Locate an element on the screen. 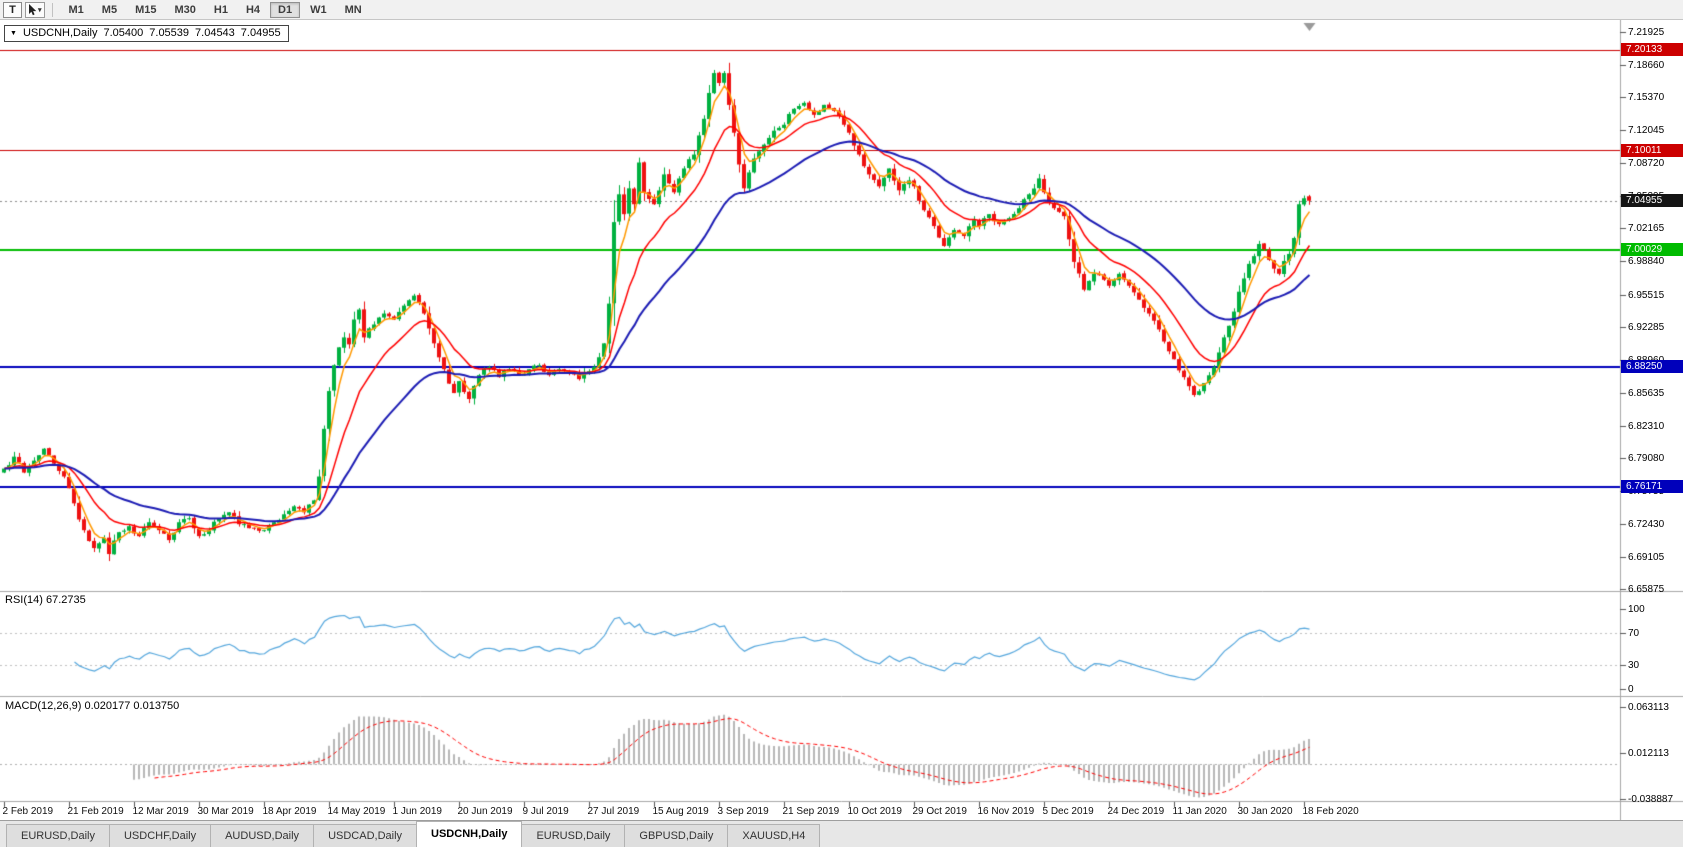 This screenshot has width=1683, height=847. timeframe-button-h4: H4 is located at coordinates (253, 10).